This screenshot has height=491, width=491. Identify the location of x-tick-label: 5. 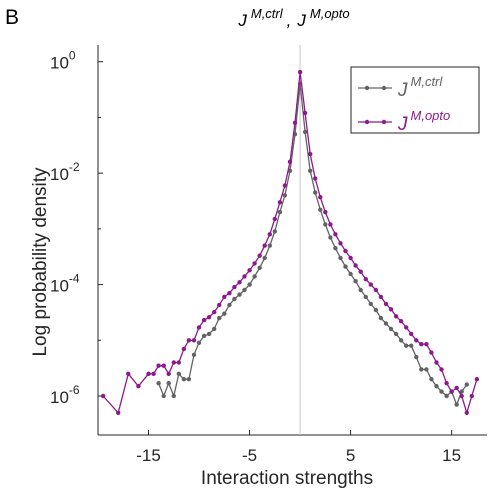
(350, 455).